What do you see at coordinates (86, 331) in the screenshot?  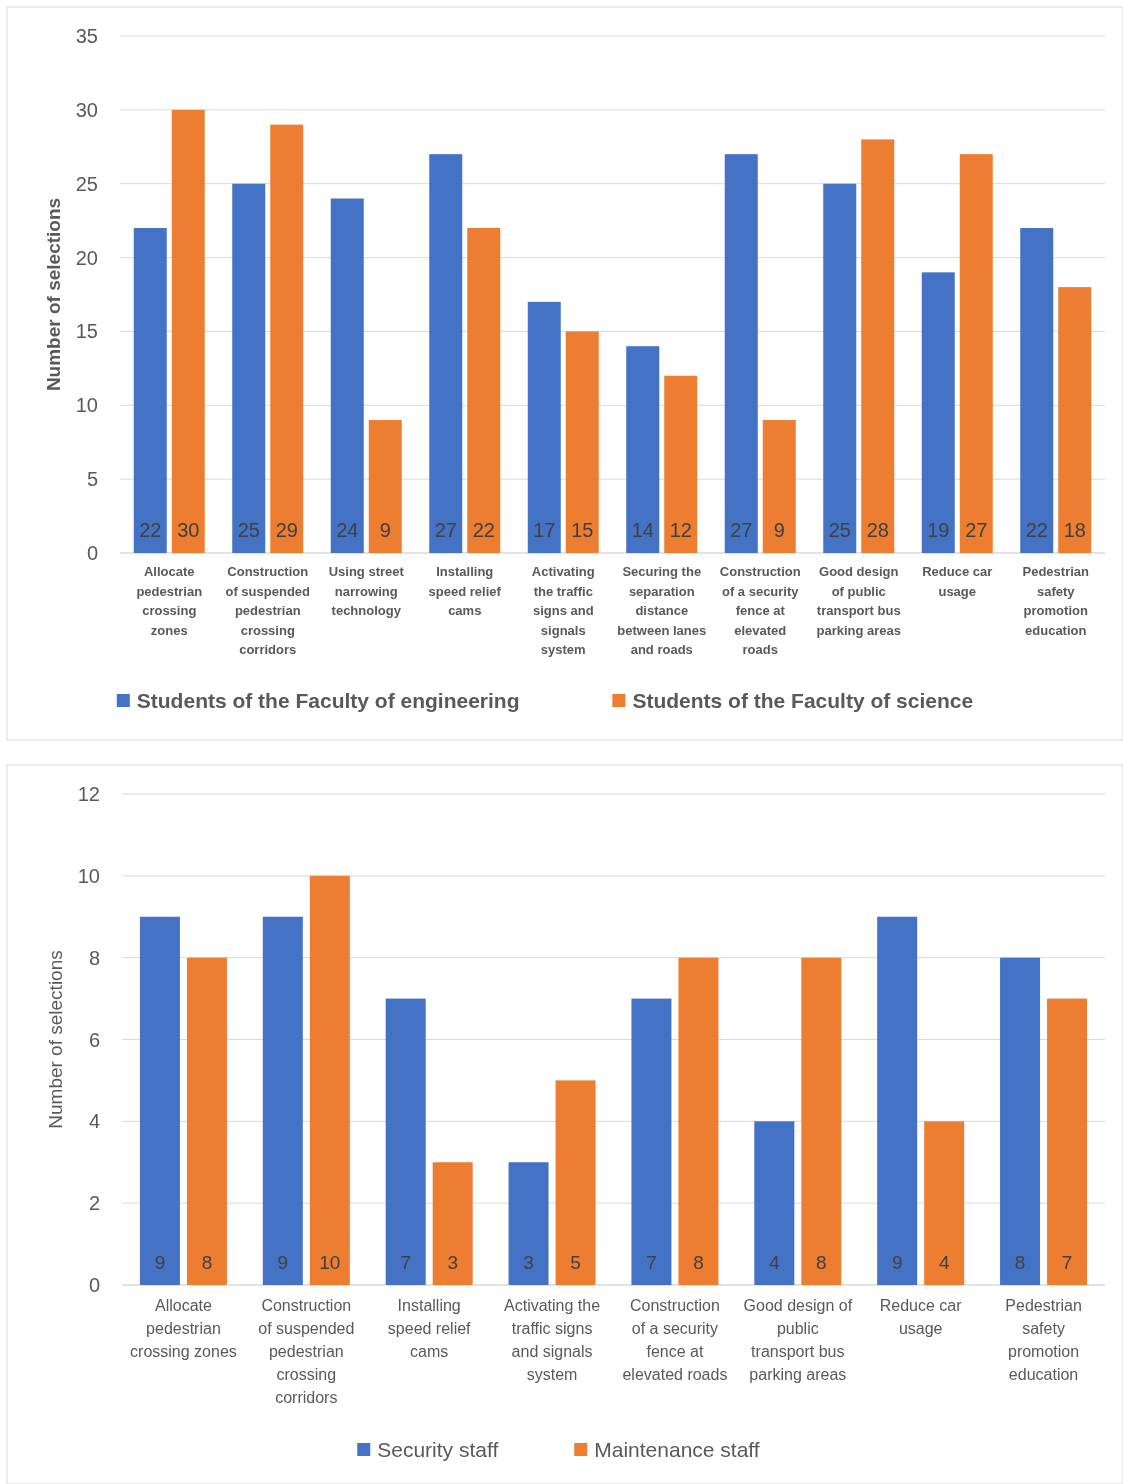 I see `y-tick-label: 15` at bounding box center [86, 331].